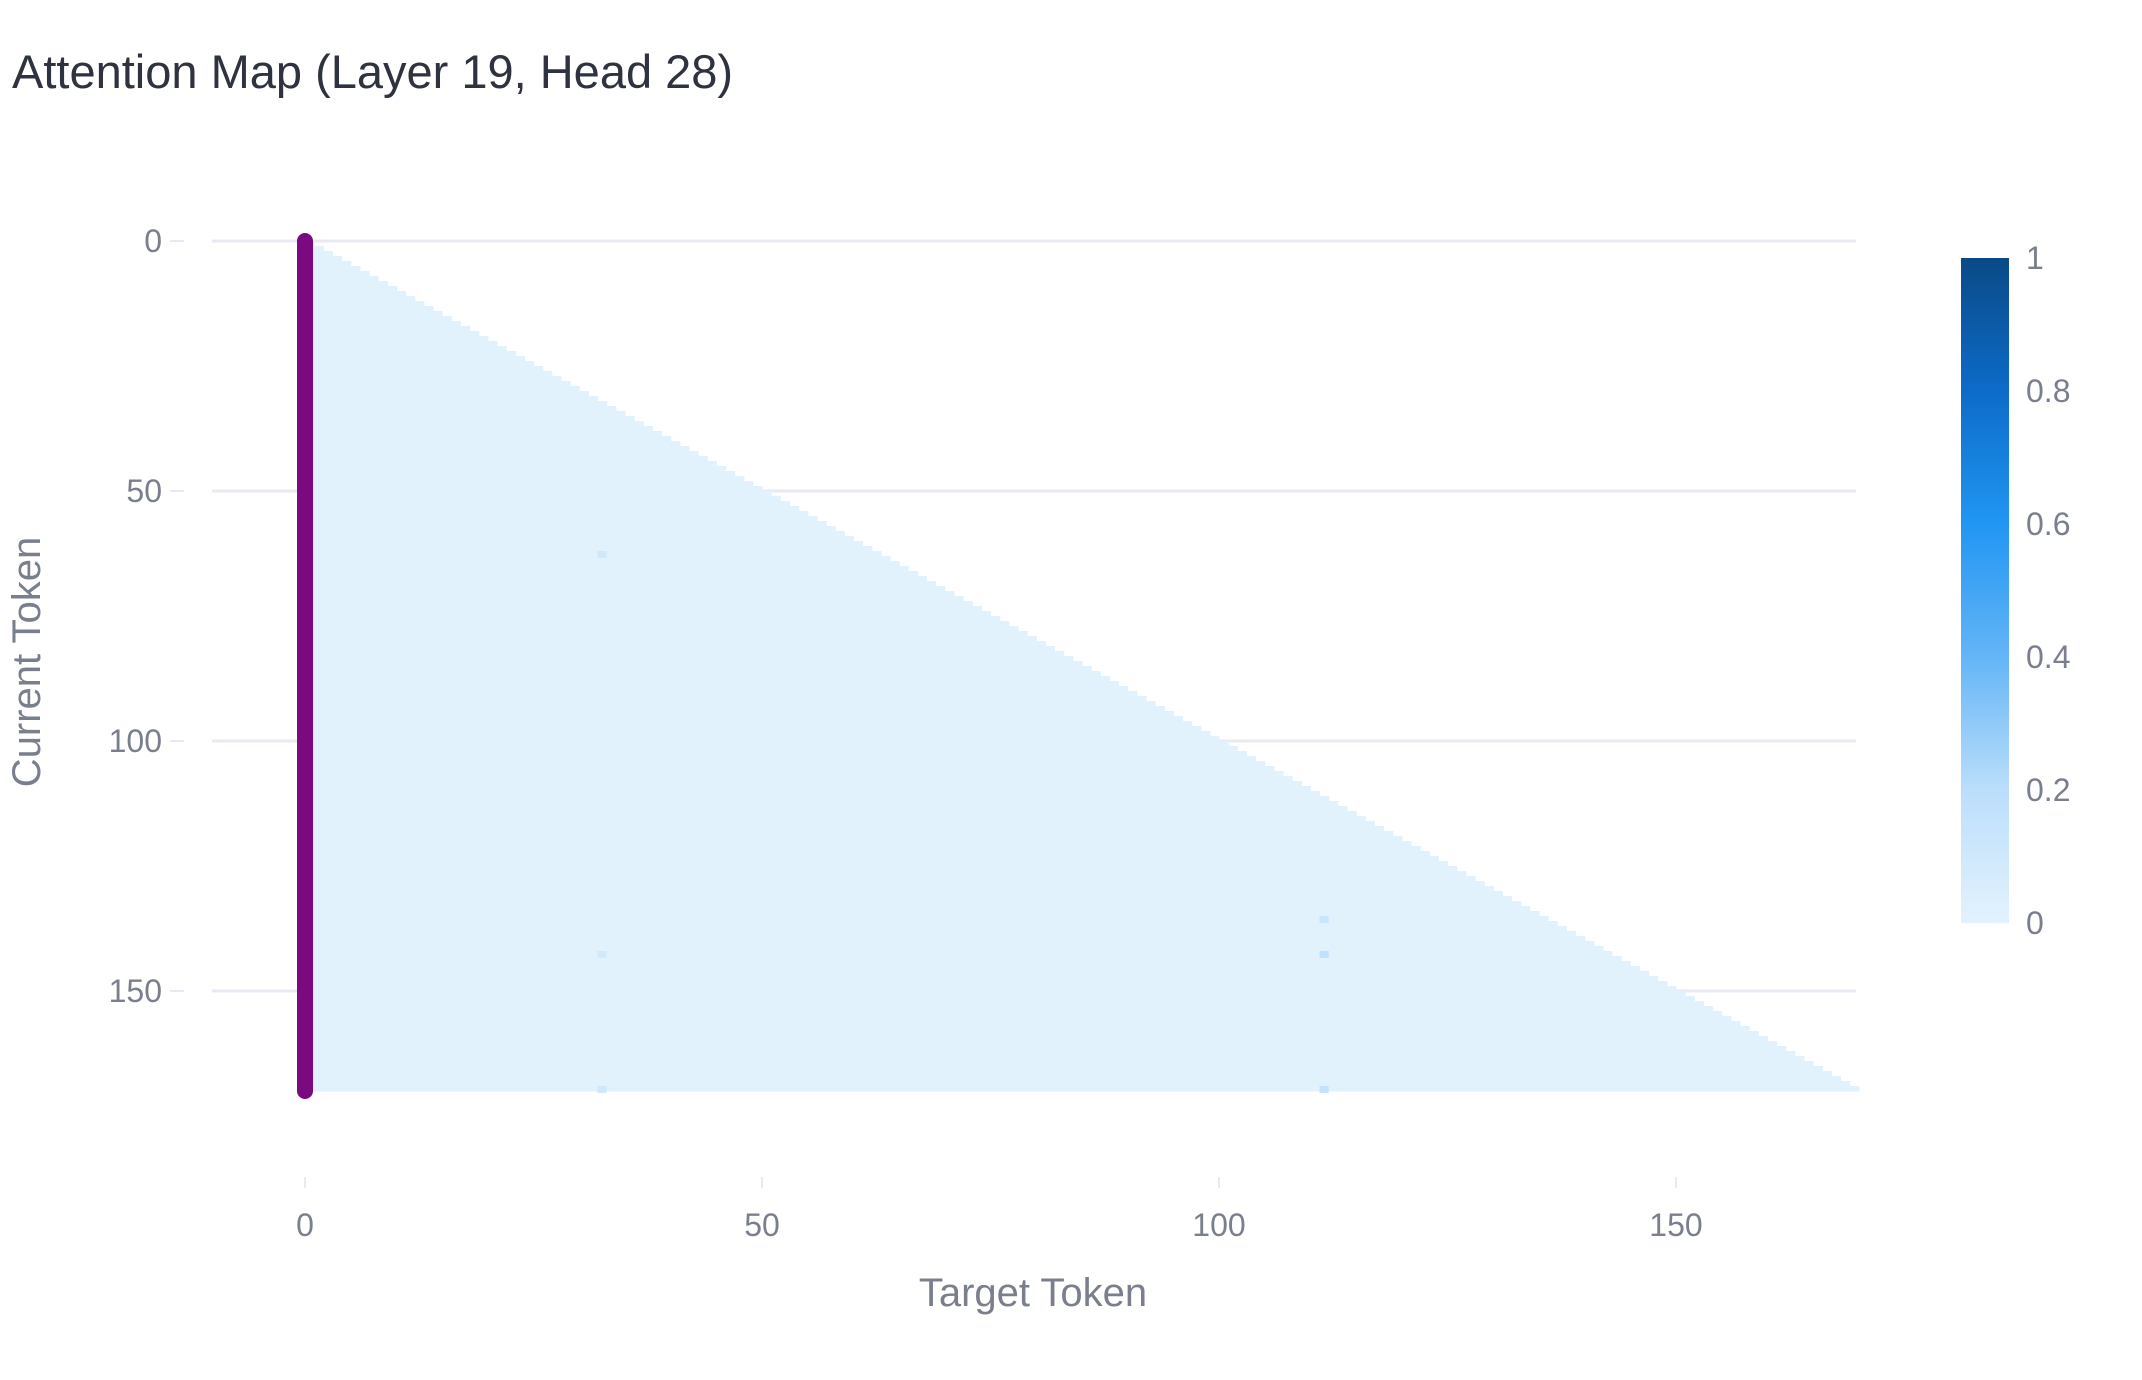  I want to click on colorbar-tick-label: 0, so click(2035, 923).